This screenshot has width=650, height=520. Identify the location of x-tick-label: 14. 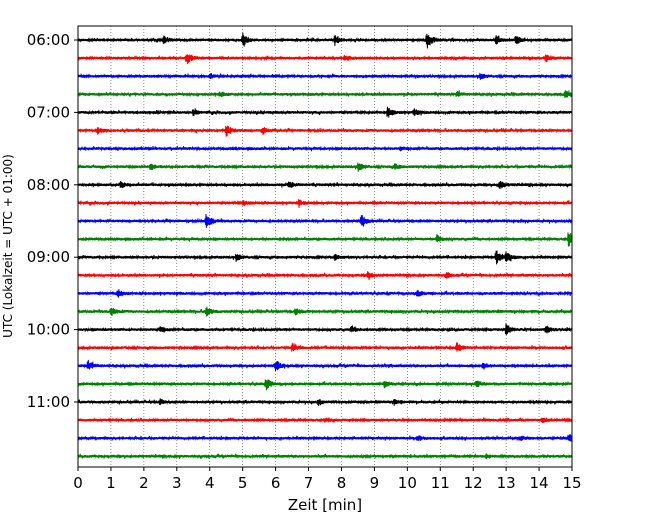
(539, 483).